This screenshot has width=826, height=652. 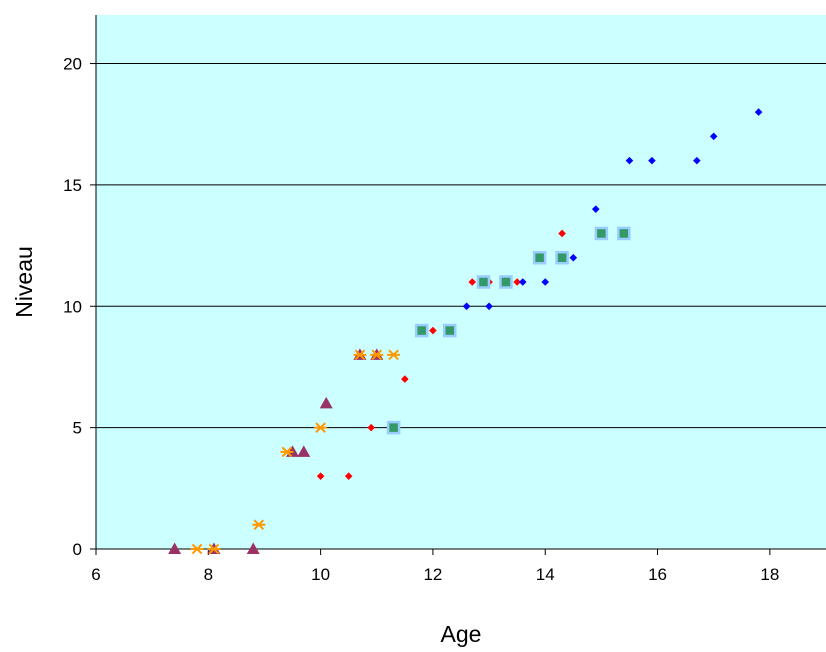 What do you see at coordinates (545, 574) in the screenshot?
I see `x-tick-label: 14` at bounding box center [545, 574].